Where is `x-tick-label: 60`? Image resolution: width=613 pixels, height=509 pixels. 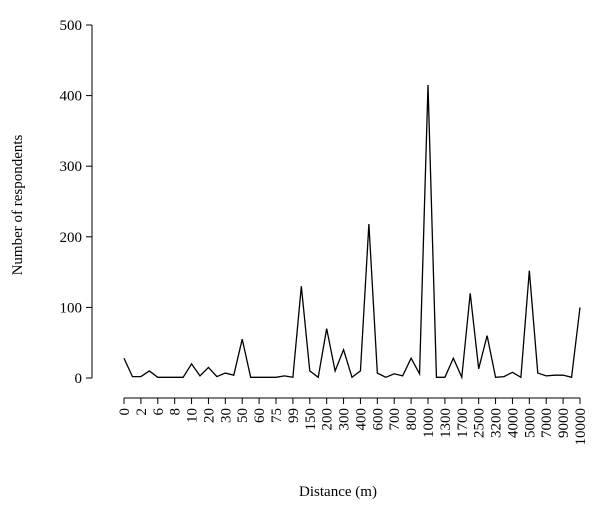 x-tick-label: 60 is located at coordinates (260, 415).